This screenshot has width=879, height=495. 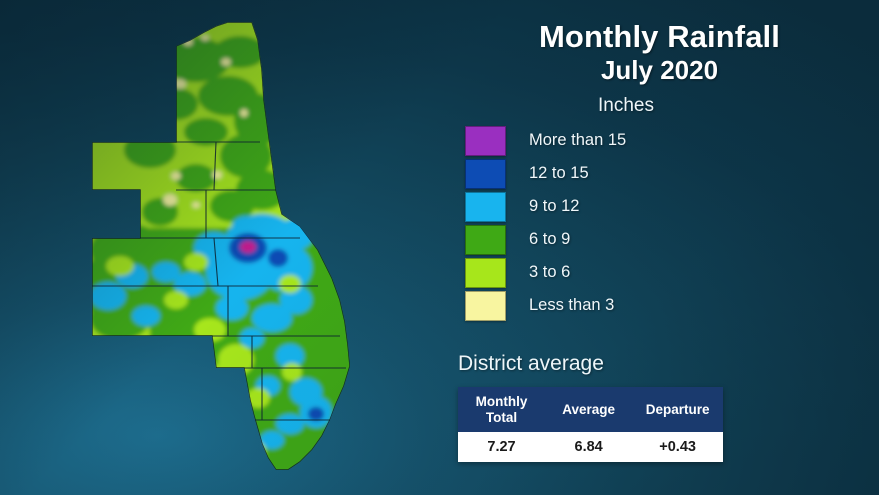 What do you see at coordinates (677, 447) in the screenshot?
I see `cell-departure: +0.43` at bounding box center [677, 447].